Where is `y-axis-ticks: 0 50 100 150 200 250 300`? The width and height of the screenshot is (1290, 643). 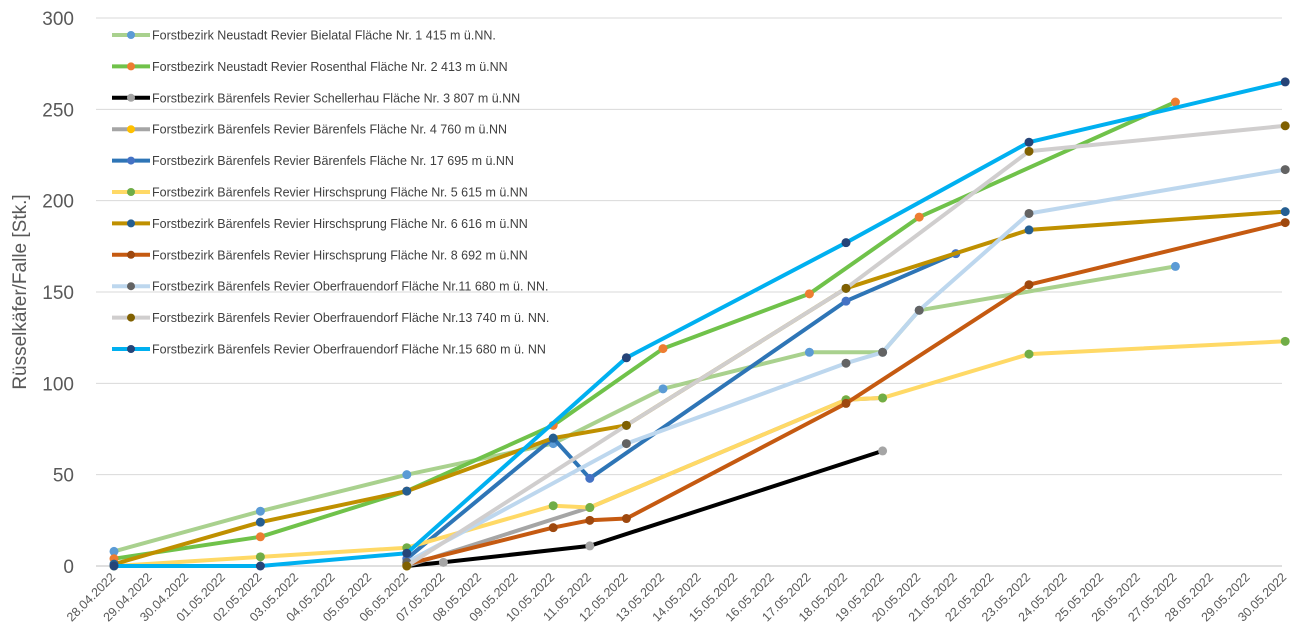 y-axis-ticks: 0 50 100 150 200 250 300 is located at coordinates (58, 293).